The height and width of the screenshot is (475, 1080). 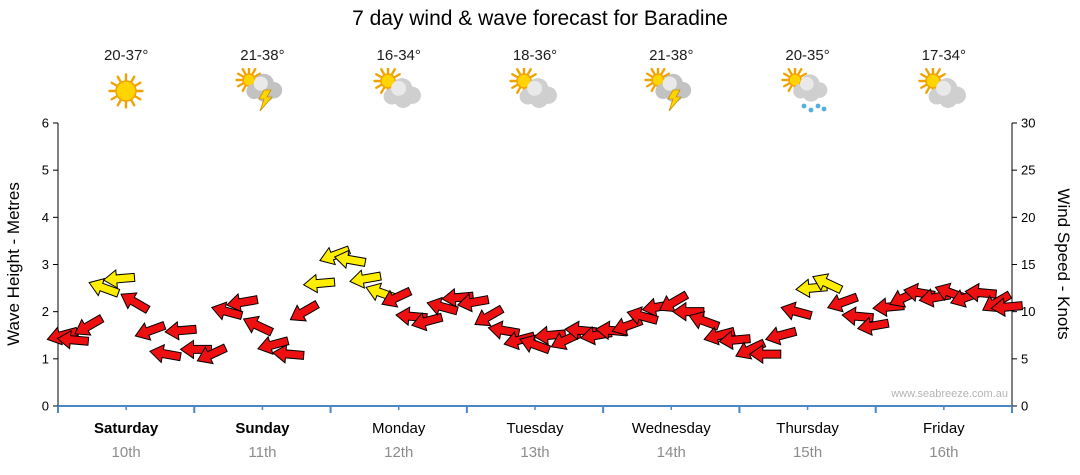 I want to click on day-date: 14th, so click(x=671, y=452).